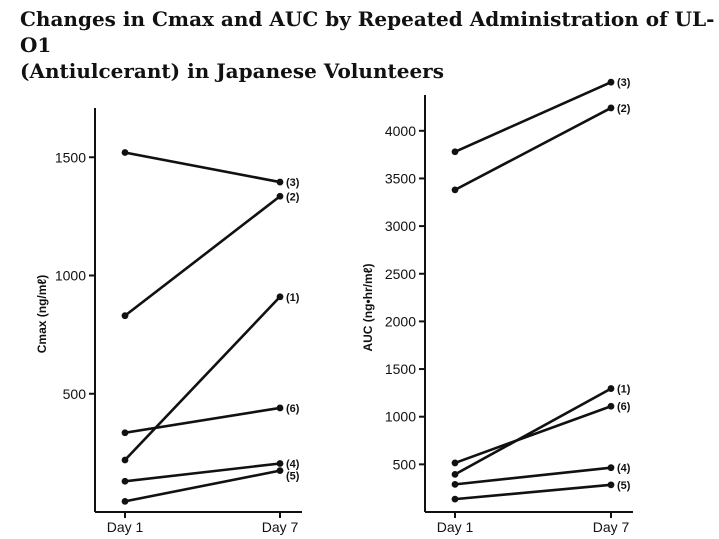 The height and width of the screenshot is (539, 719). I want to click on y-tick-label: 3500, so click(400, 178).